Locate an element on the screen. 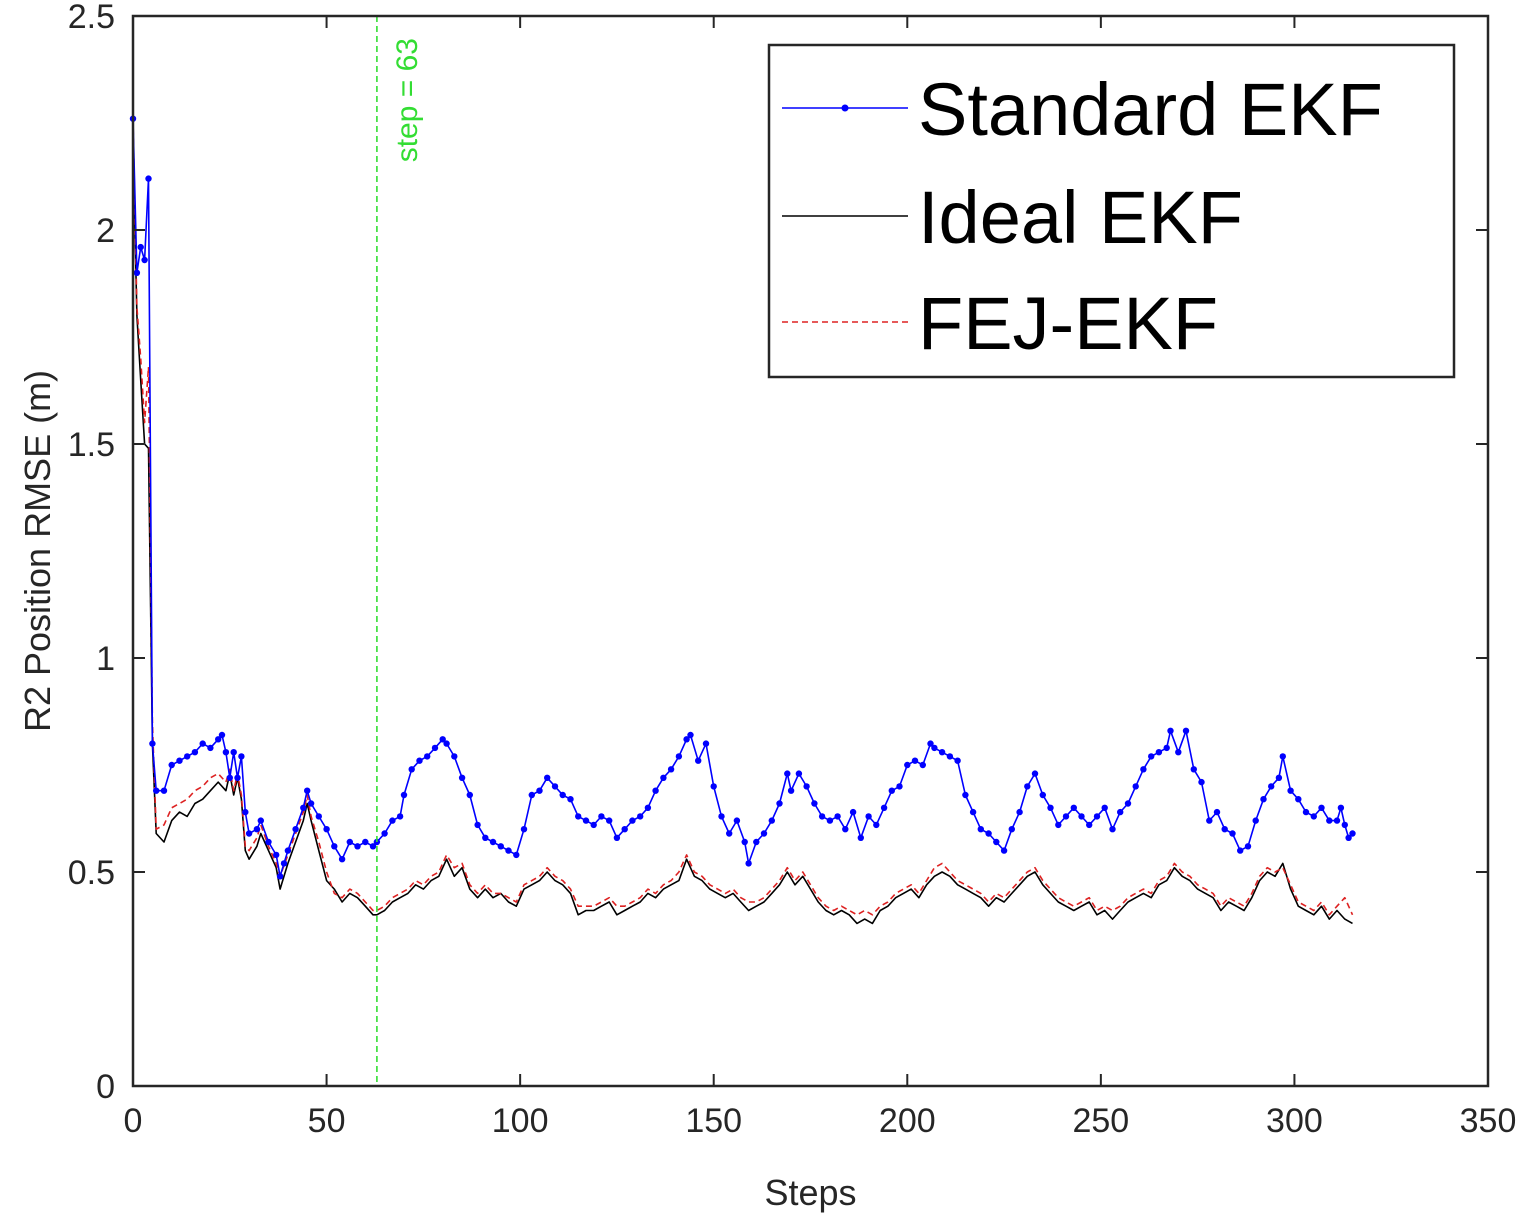 The image size is (1521, 1216). legend-item-fej-ekf: FEJ-EKF is located at coordinates (1000, 323).